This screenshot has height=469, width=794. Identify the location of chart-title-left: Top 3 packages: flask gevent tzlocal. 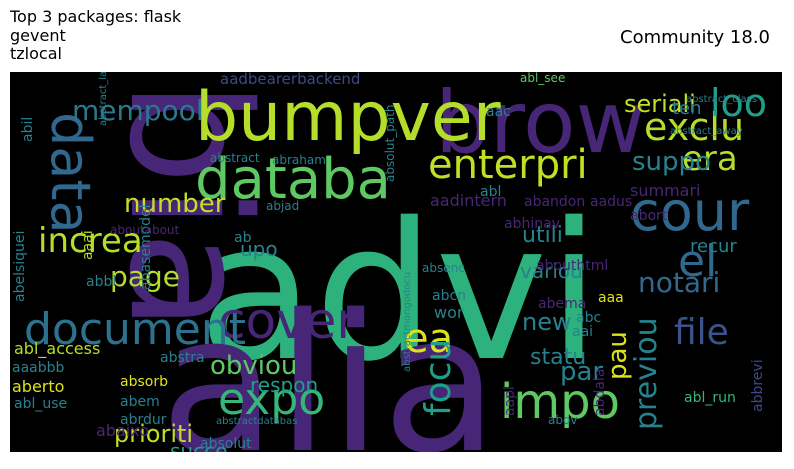
(96, 35).